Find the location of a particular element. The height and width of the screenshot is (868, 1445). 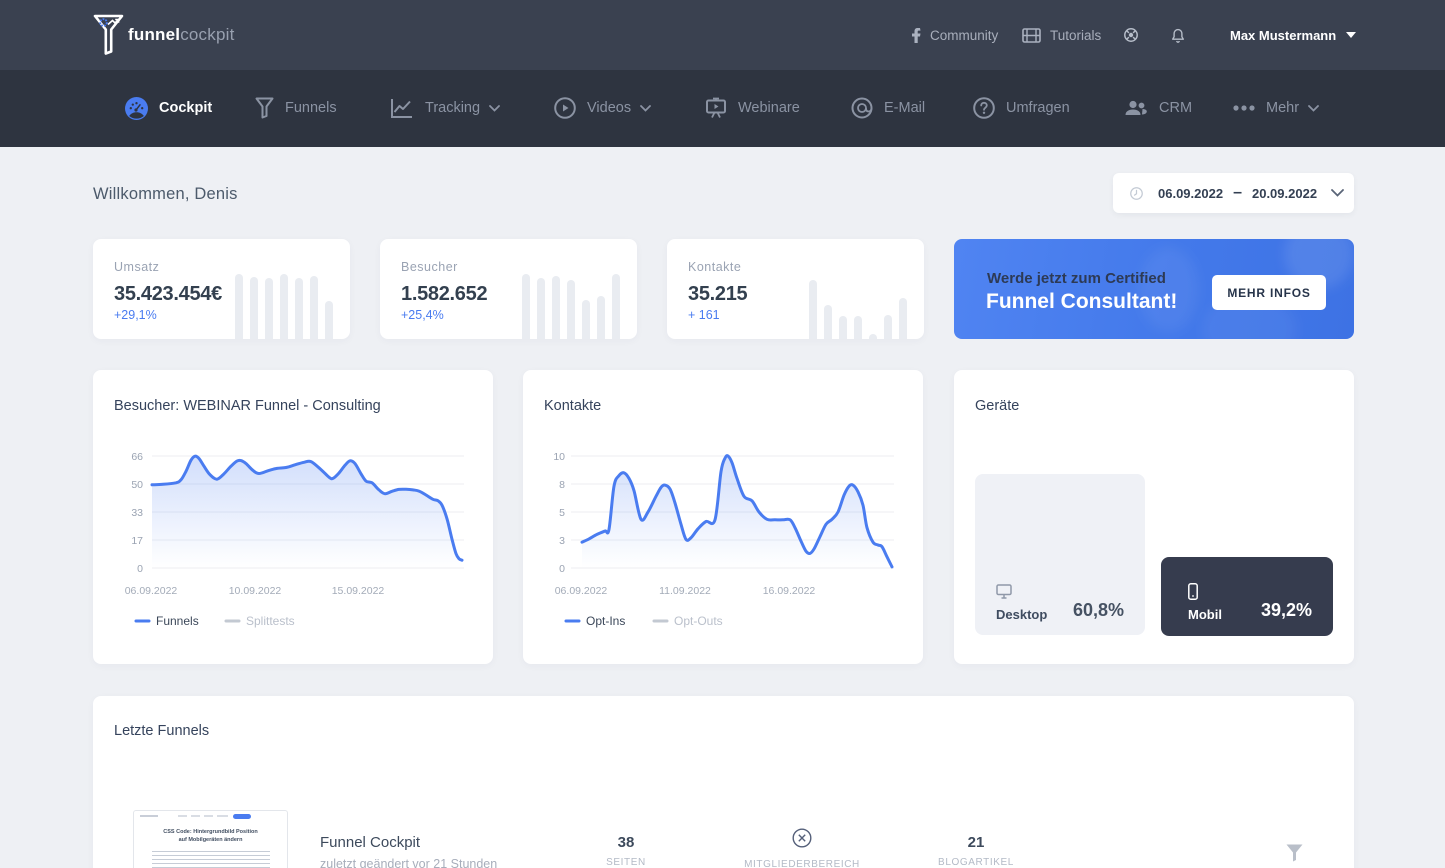

svg-text: 10 is located at coordinates (559, 457).